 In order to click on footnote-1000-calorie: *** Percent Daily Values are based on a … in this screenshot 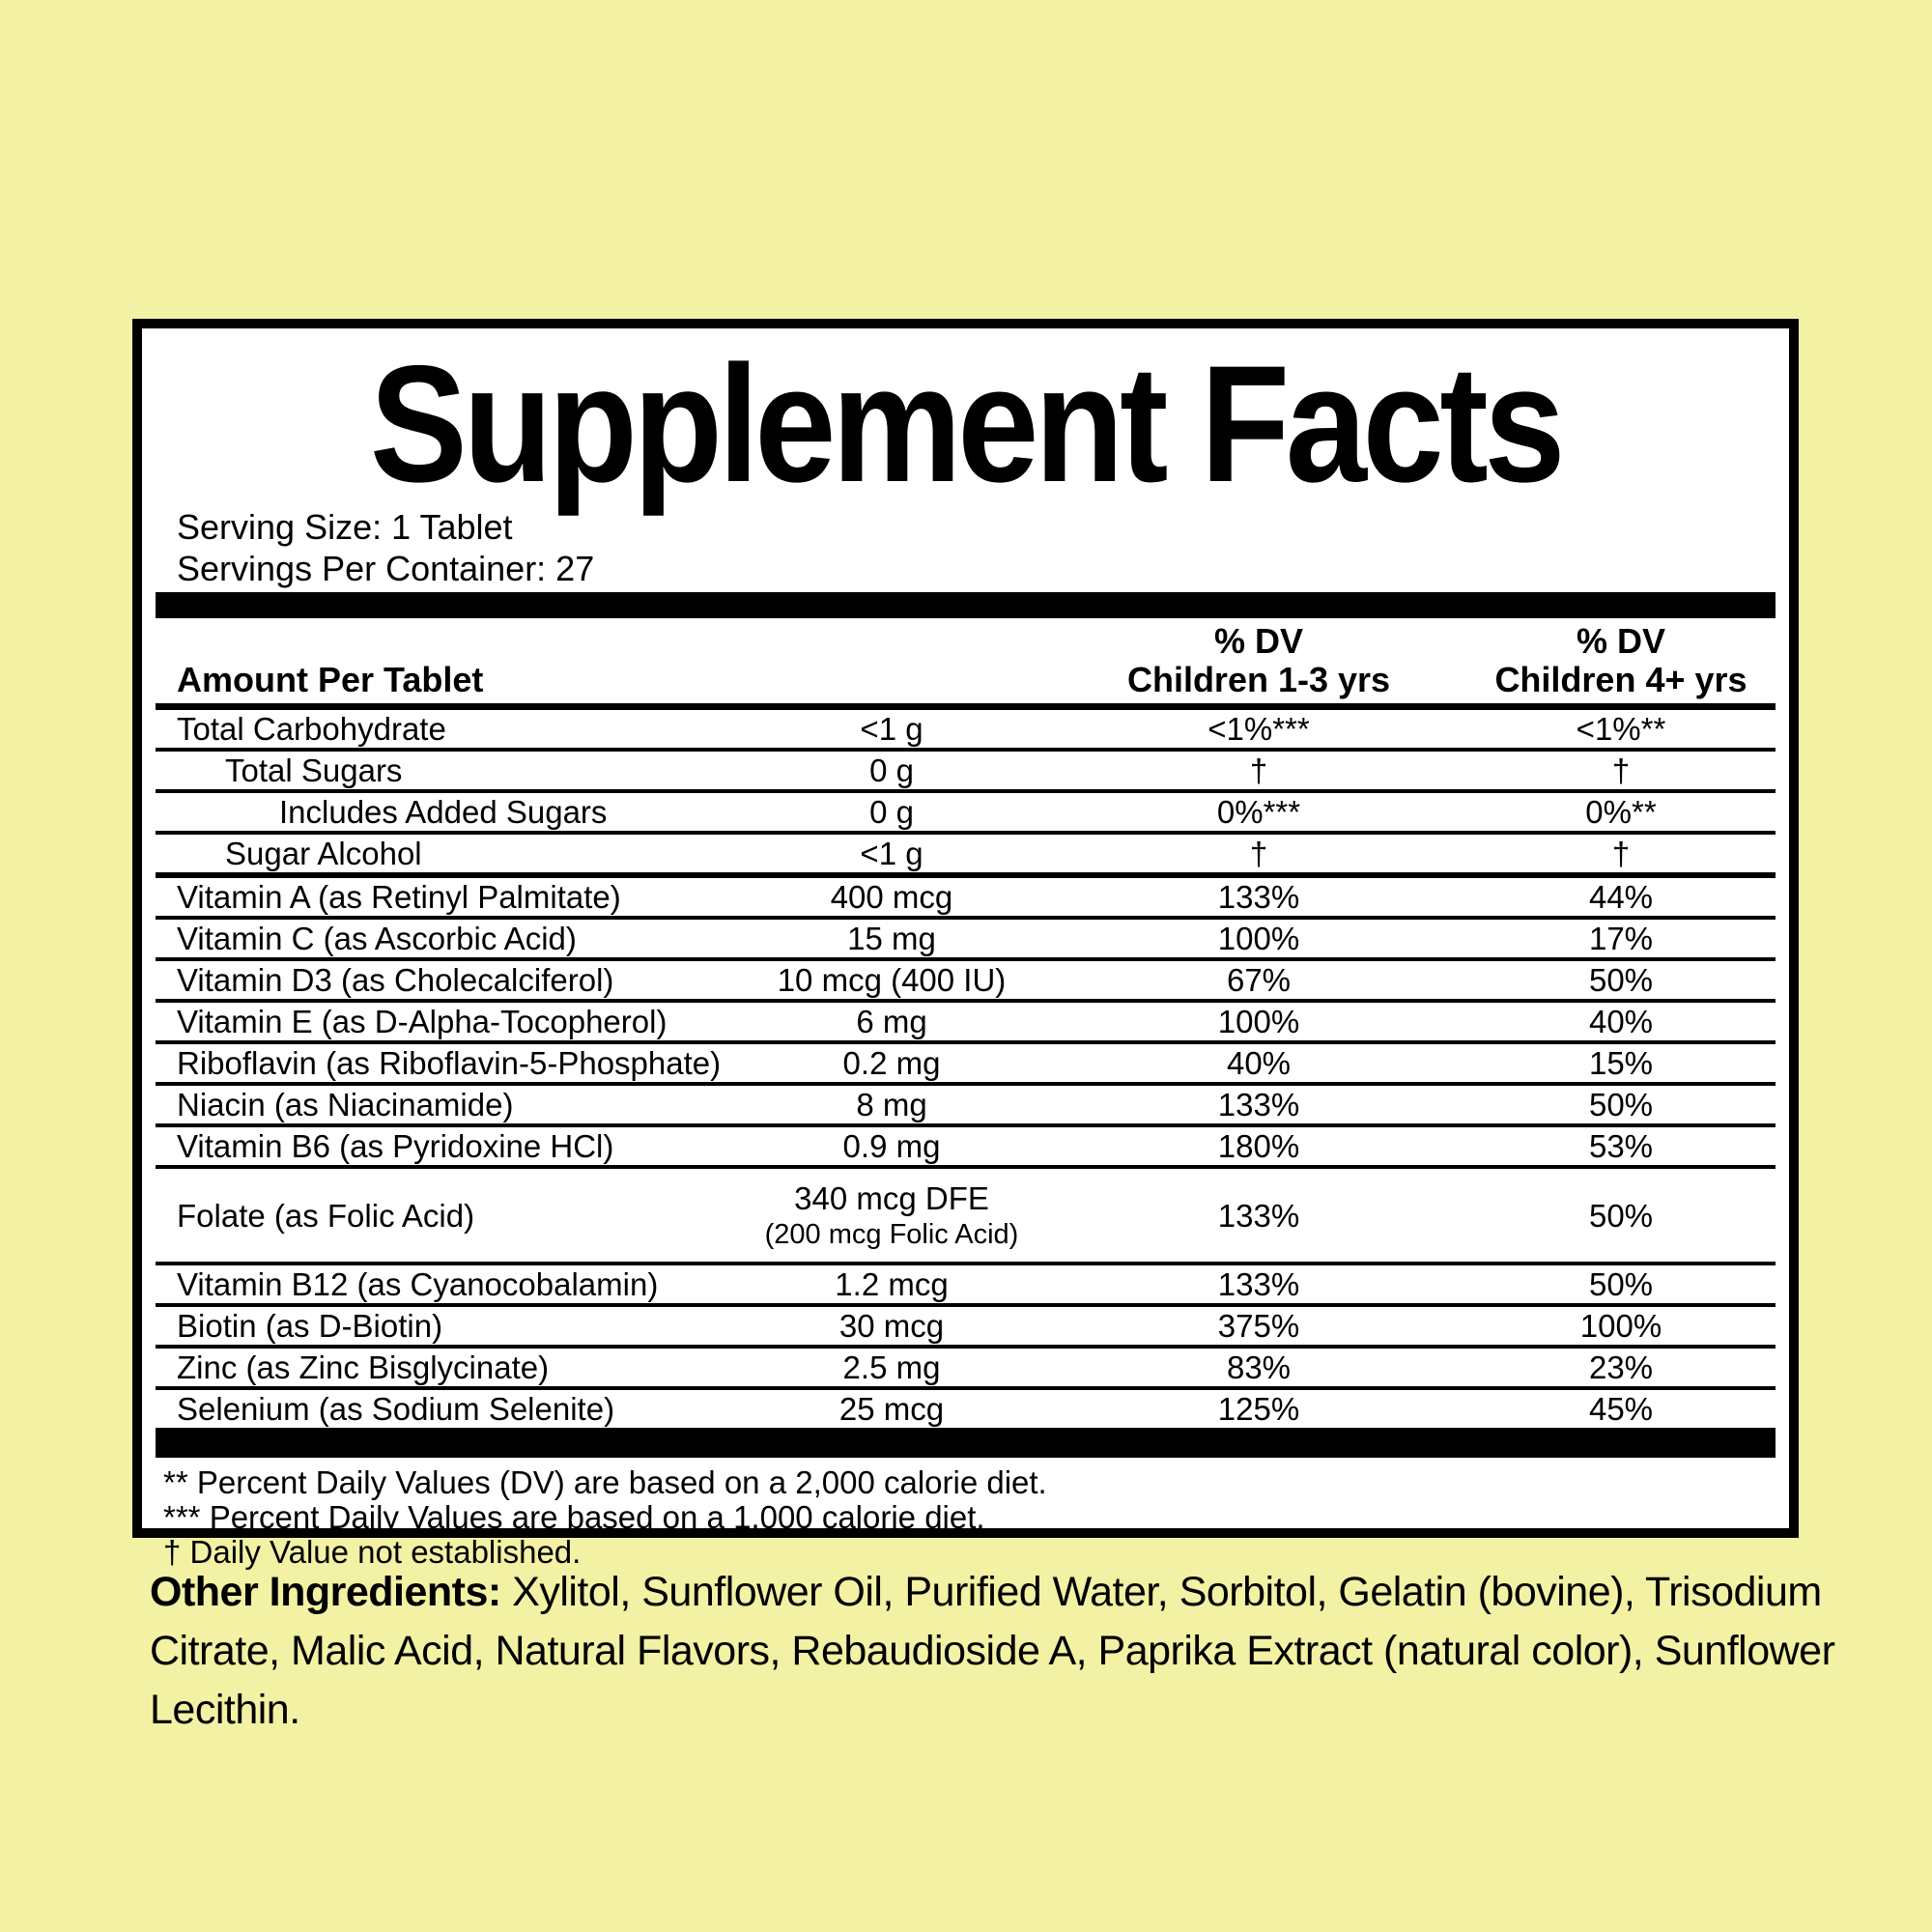, I will do `click(574, 1517)`.